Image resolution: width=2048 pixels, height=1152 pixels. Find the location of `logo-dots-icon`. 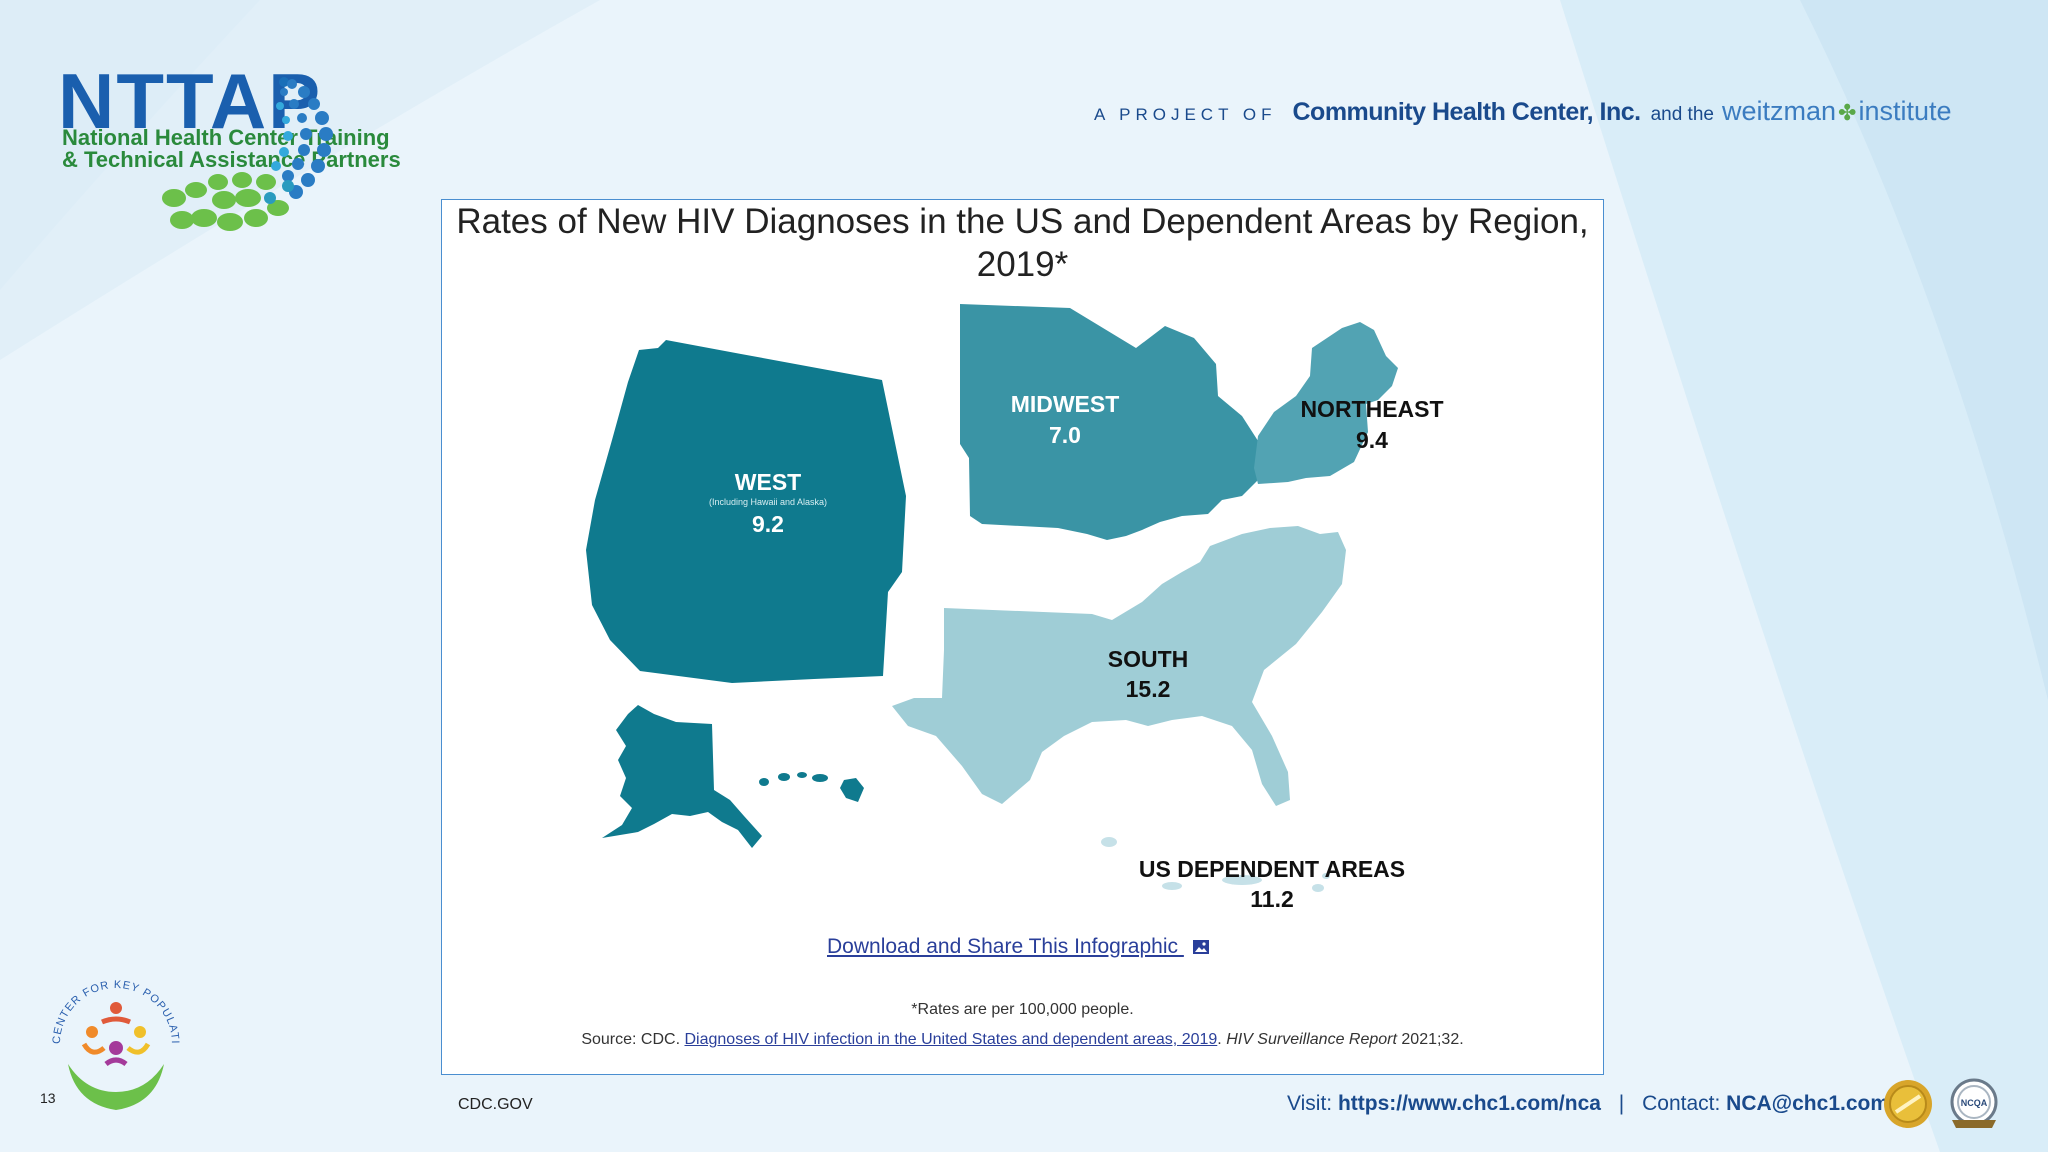

logo-dots-icon is located at coordinates (247, 154).